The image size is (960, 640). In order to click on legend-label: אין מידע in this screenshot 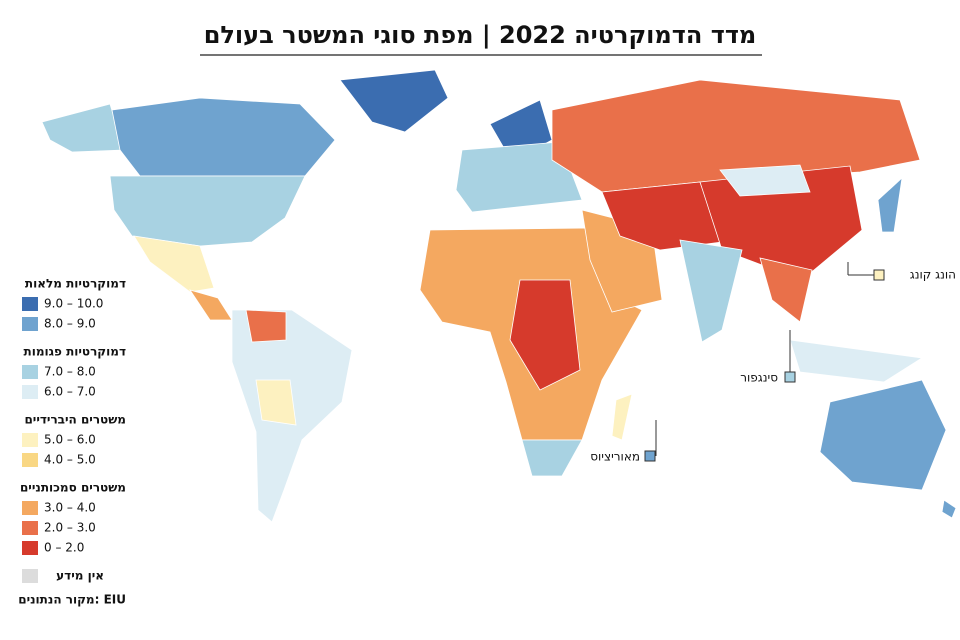, I will do `click(80, 576)`.